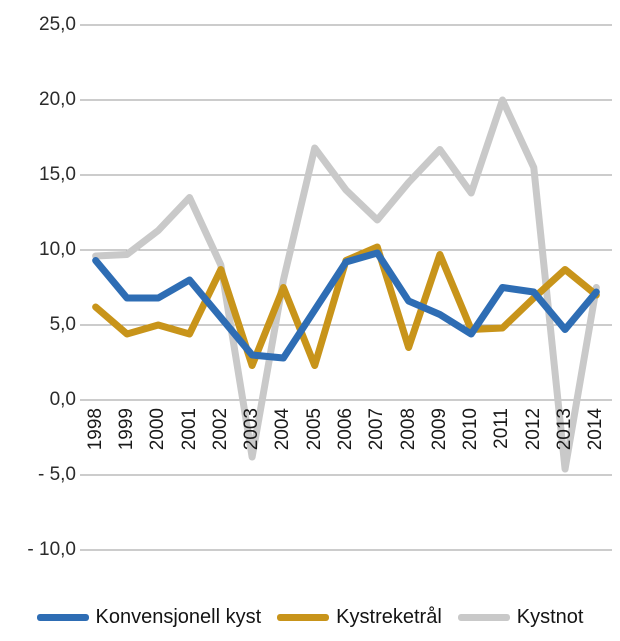 This screenshot has width=620, height=641. Describe the element at coordinates (57, 249) in the screenshot. I see `y-tick-label: 10,0` at that location.